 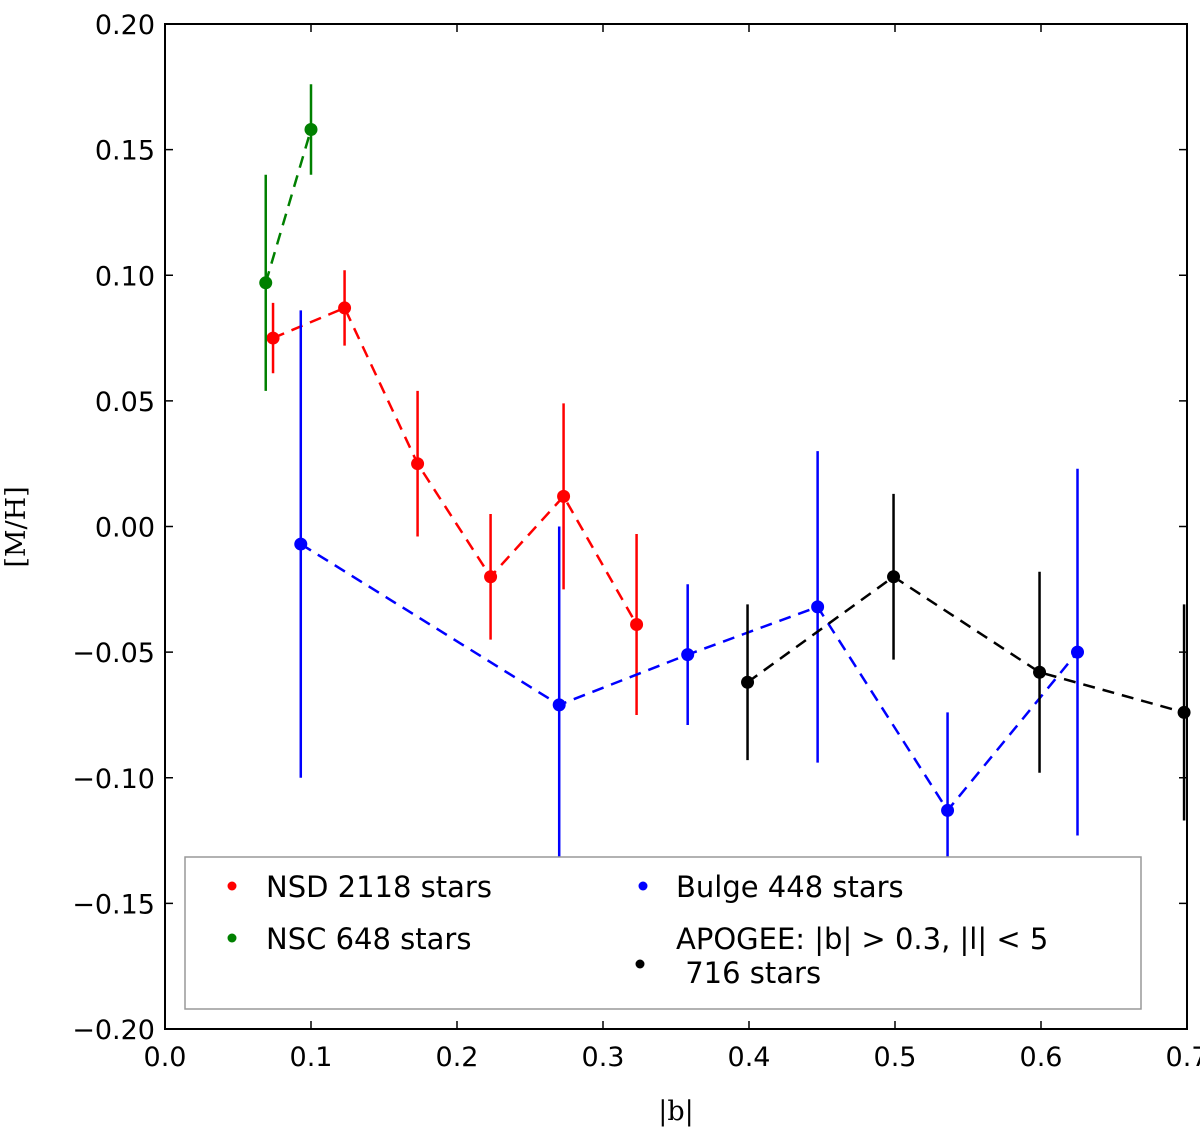 I want to click on y-tick-label: 0.20, so click(x=125, y=25).